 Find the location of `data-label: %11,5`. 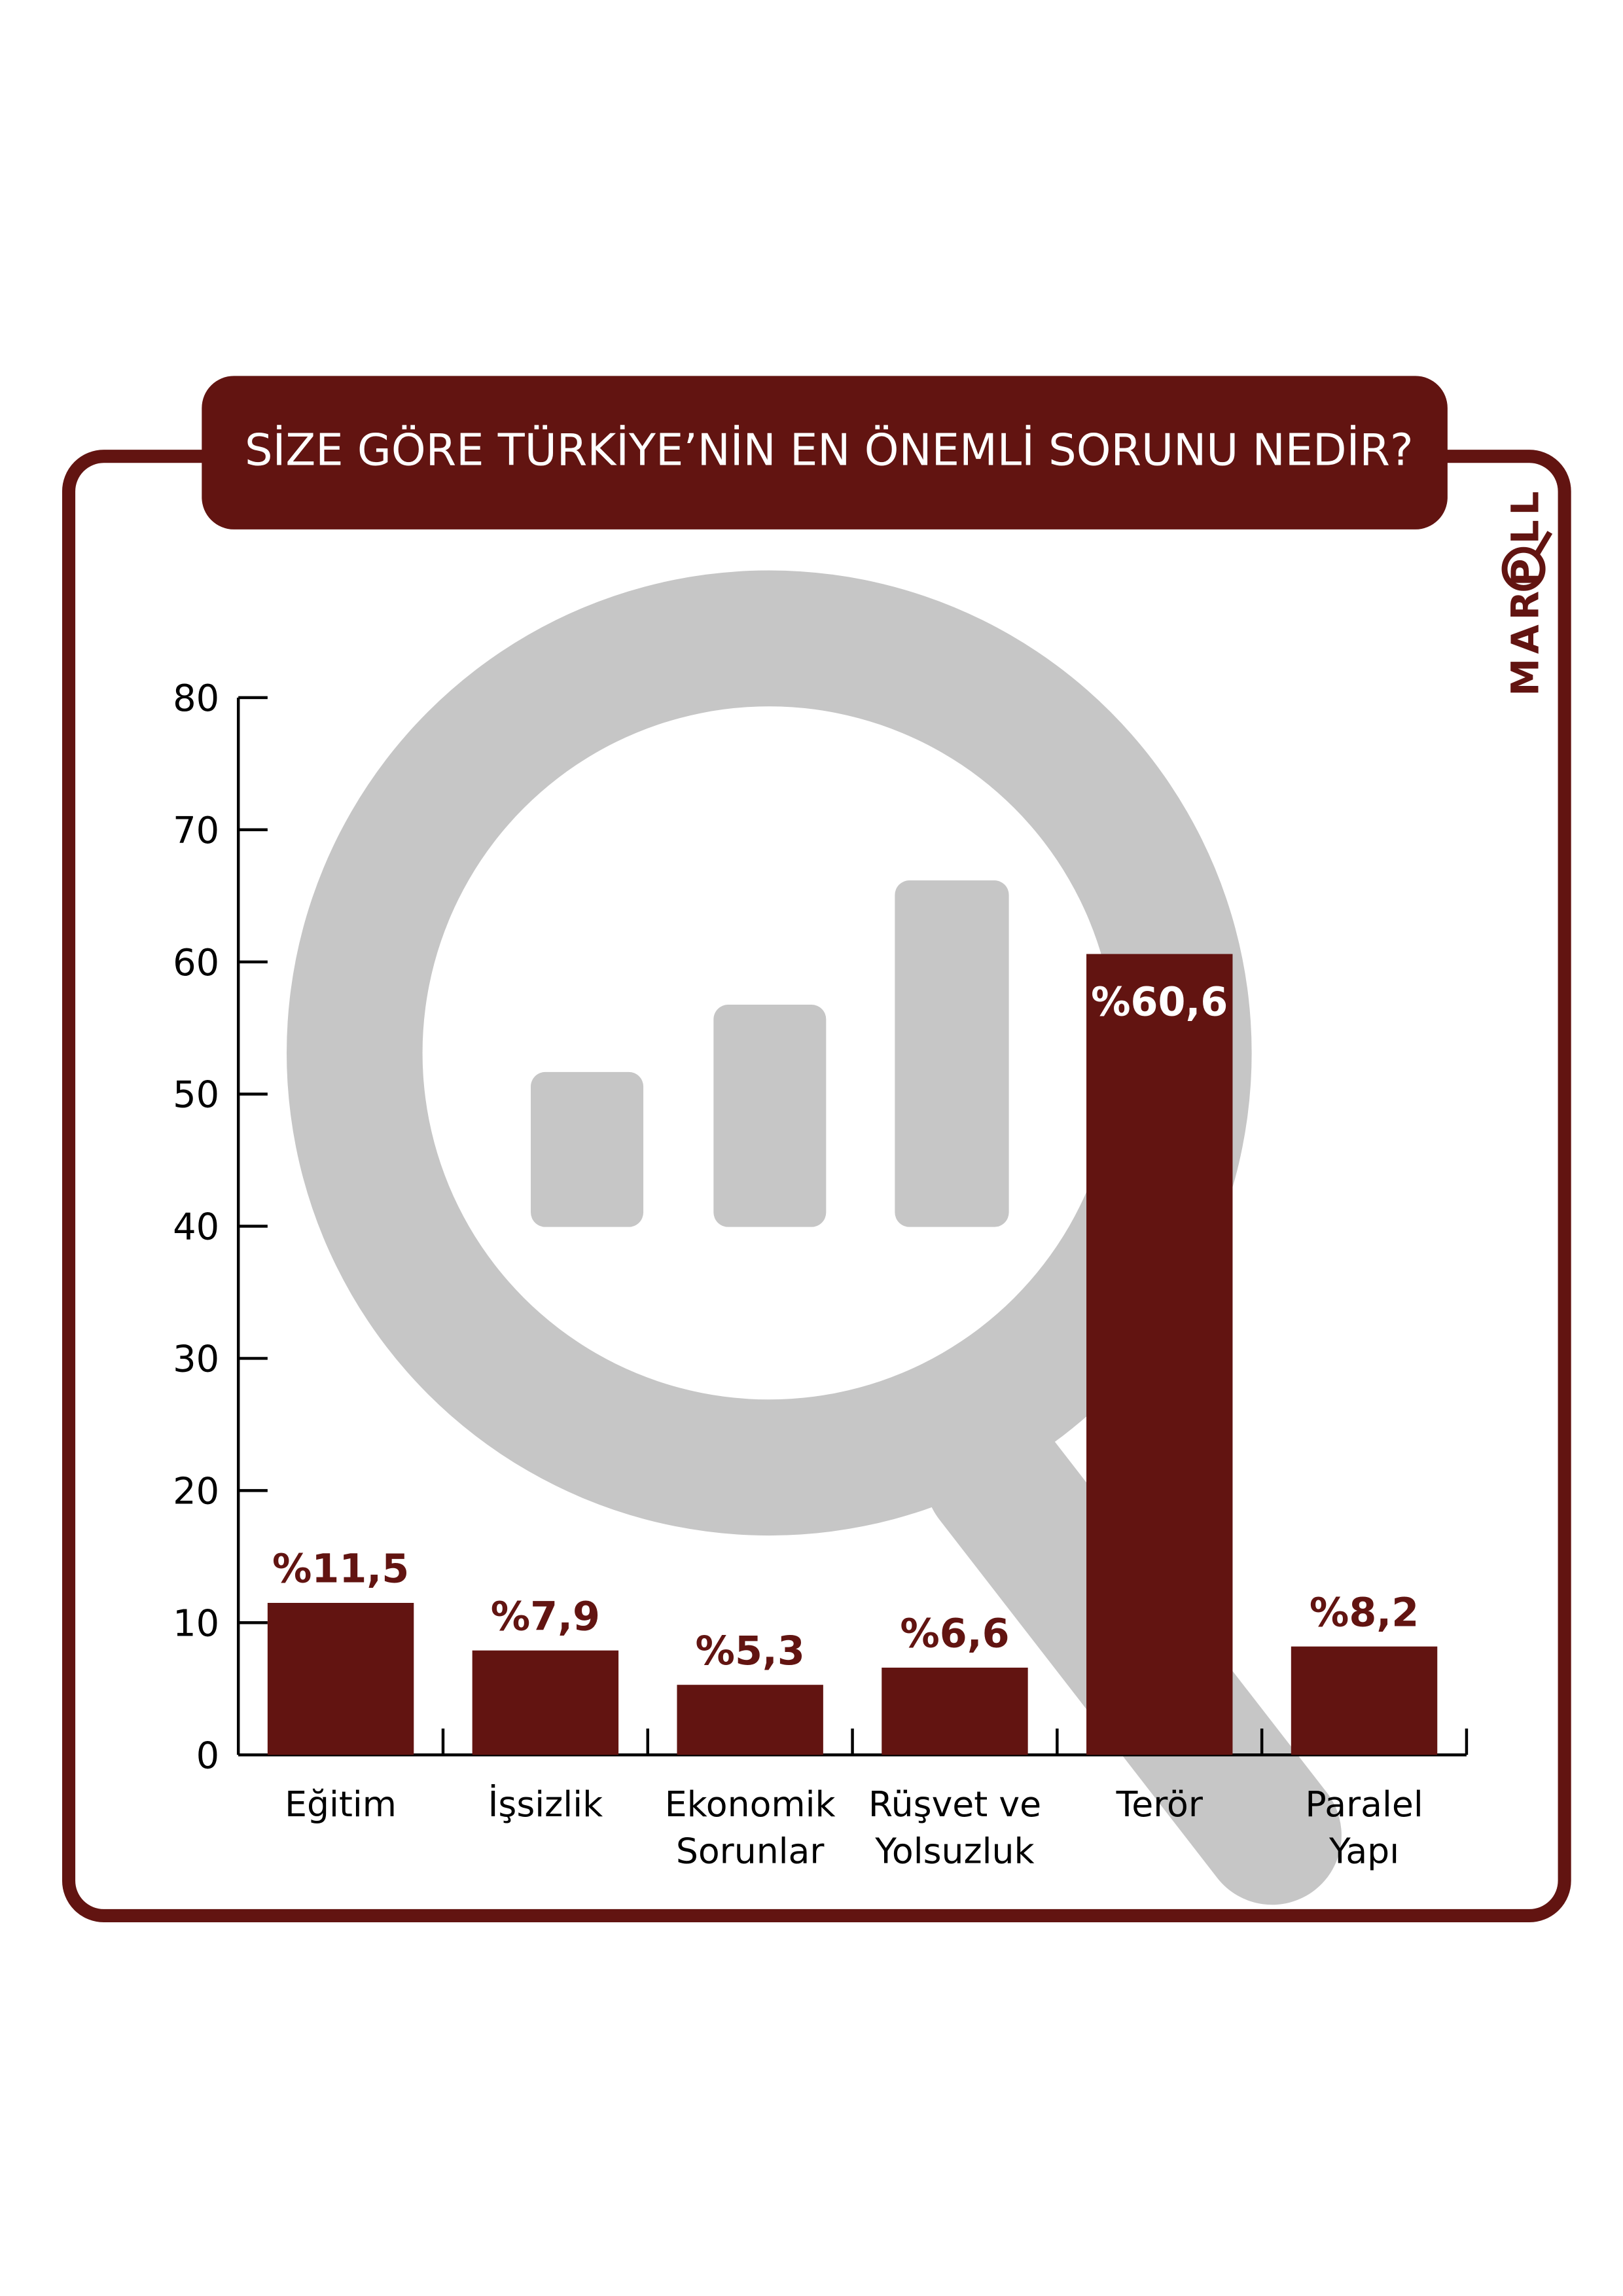

data-label: %11,5 is located at coordinates (340, 1569).